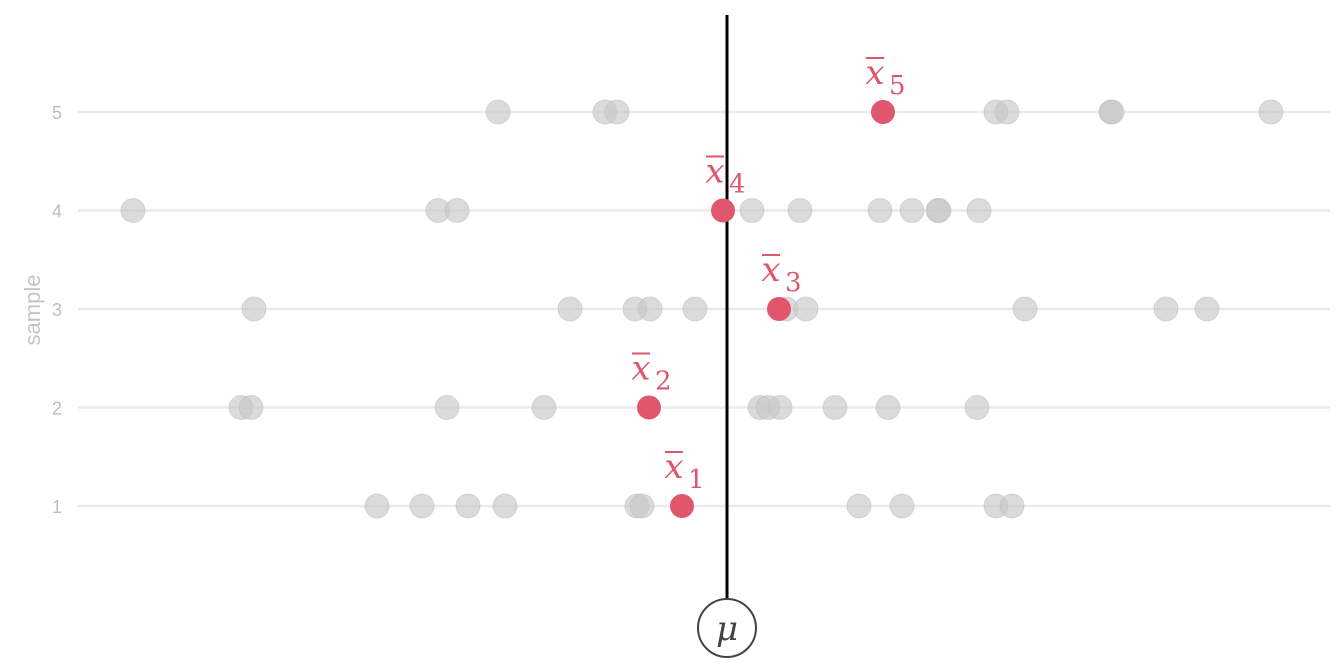 The image size is (1344, 672). Describe the element at coordinates (32, 310) in the screenshot. I see `y-axis-title: sample` at that location.